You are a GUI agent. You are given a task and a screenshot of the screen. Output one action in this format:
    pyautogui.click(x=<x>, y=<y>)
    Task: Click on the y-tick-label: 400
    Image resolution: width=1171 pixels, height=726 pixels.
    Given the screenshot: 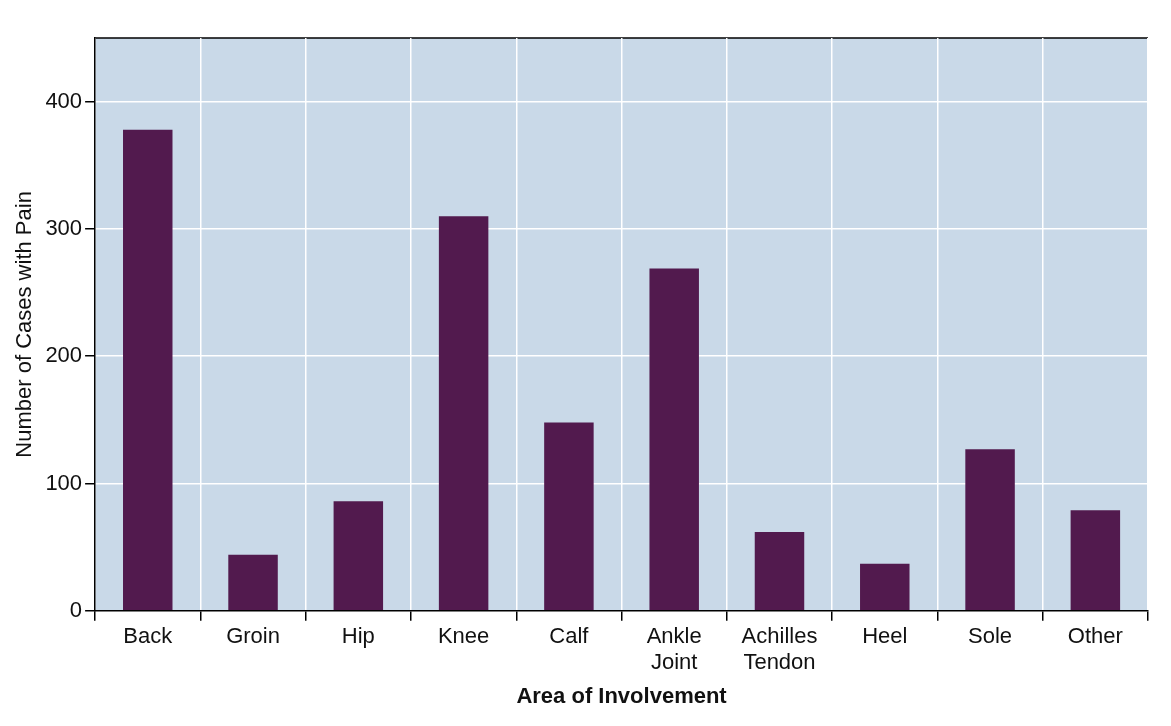 What is the action you would take?
    pyautogui.click(x=64, y=100)
    